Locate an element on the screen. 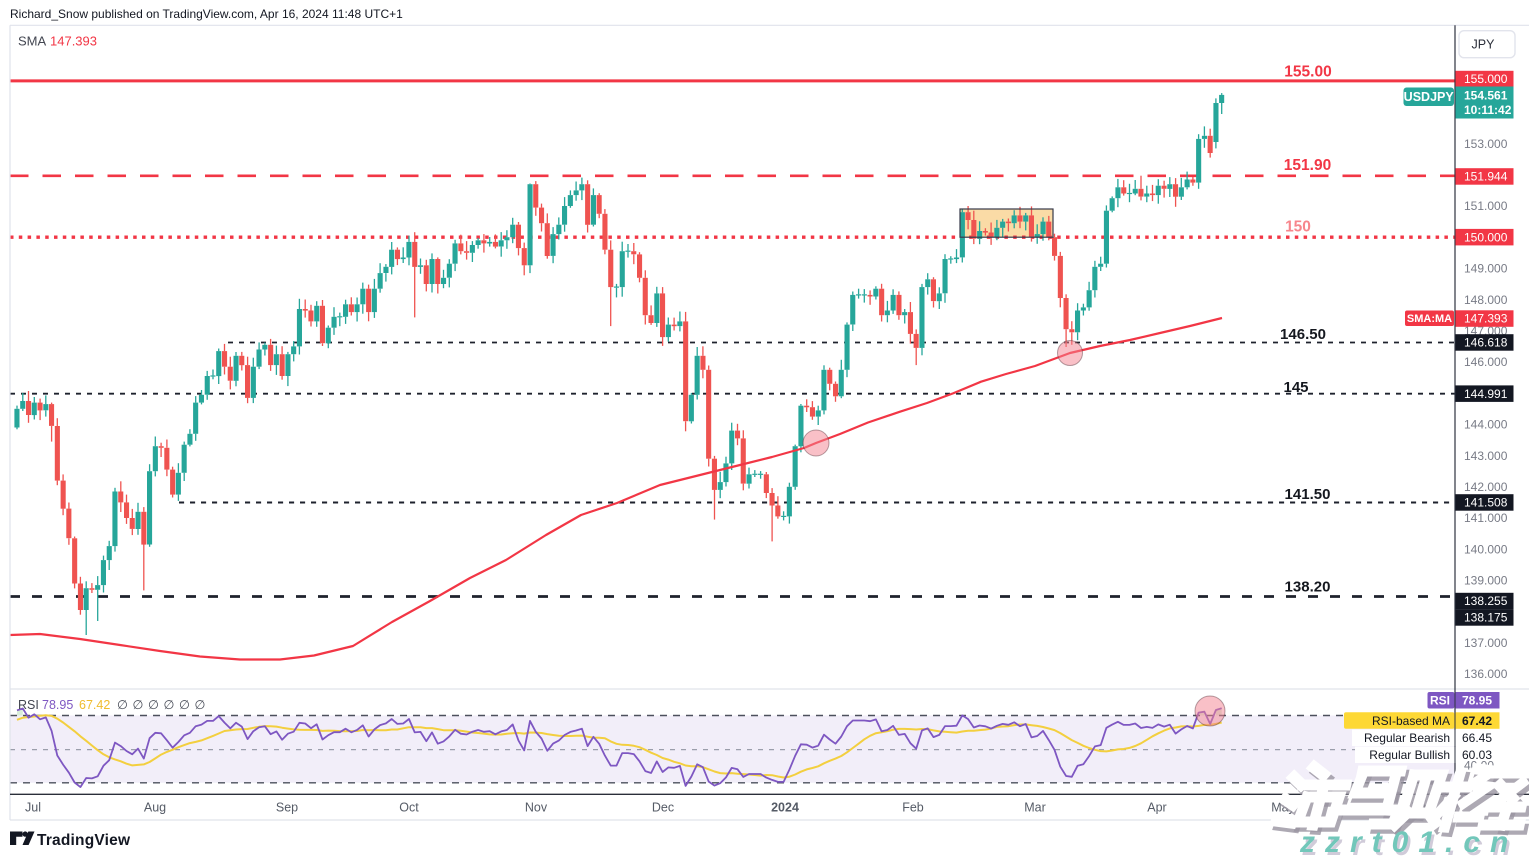 The width and height of the screenshot is (1529, 857). svg-text: USDJPY is located at coordinates (1429, 97).